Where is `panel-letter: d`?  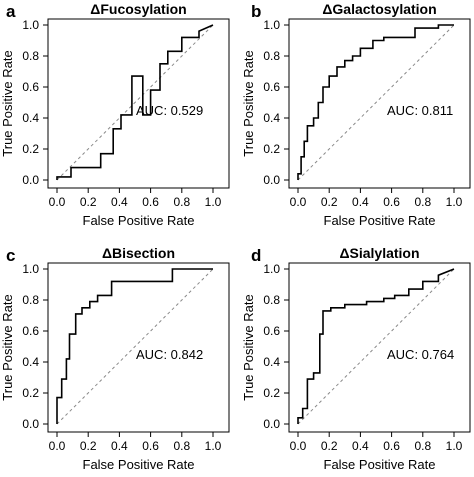 panel-letter: d is located at coordinates (256, 255).